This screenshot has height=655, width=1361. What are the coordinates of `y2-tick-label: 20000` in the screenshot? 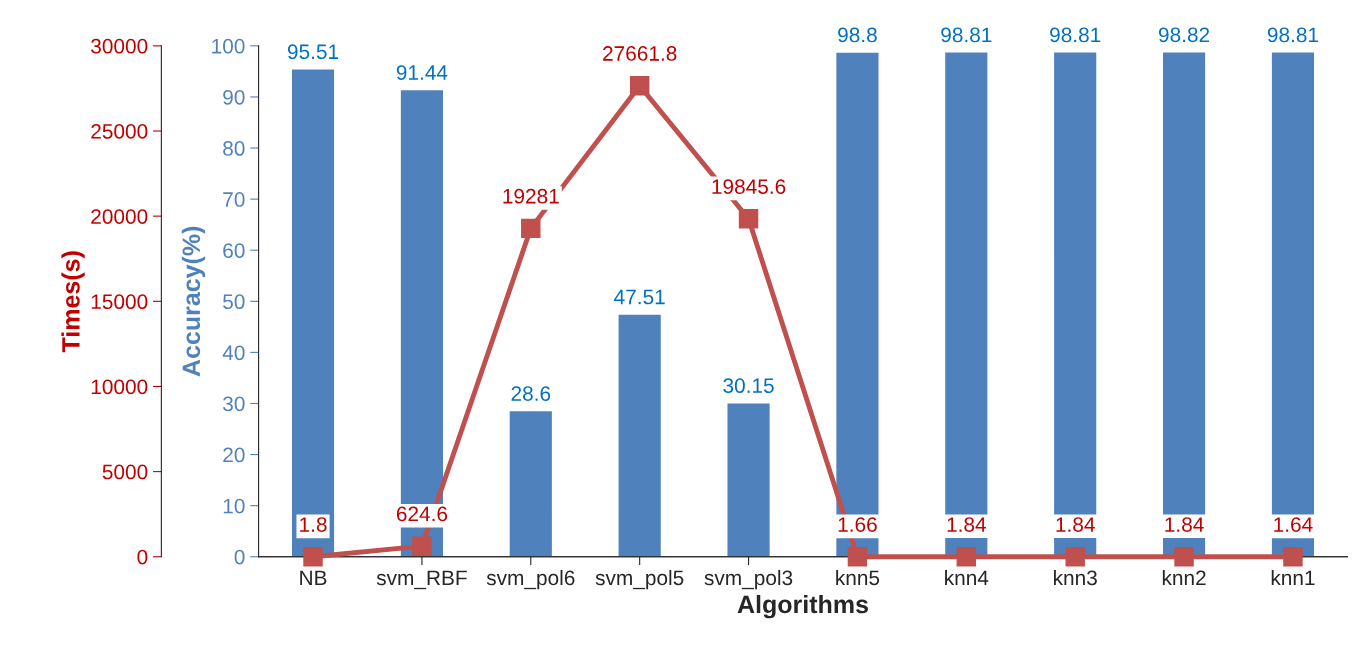 It's located at (119, 216).